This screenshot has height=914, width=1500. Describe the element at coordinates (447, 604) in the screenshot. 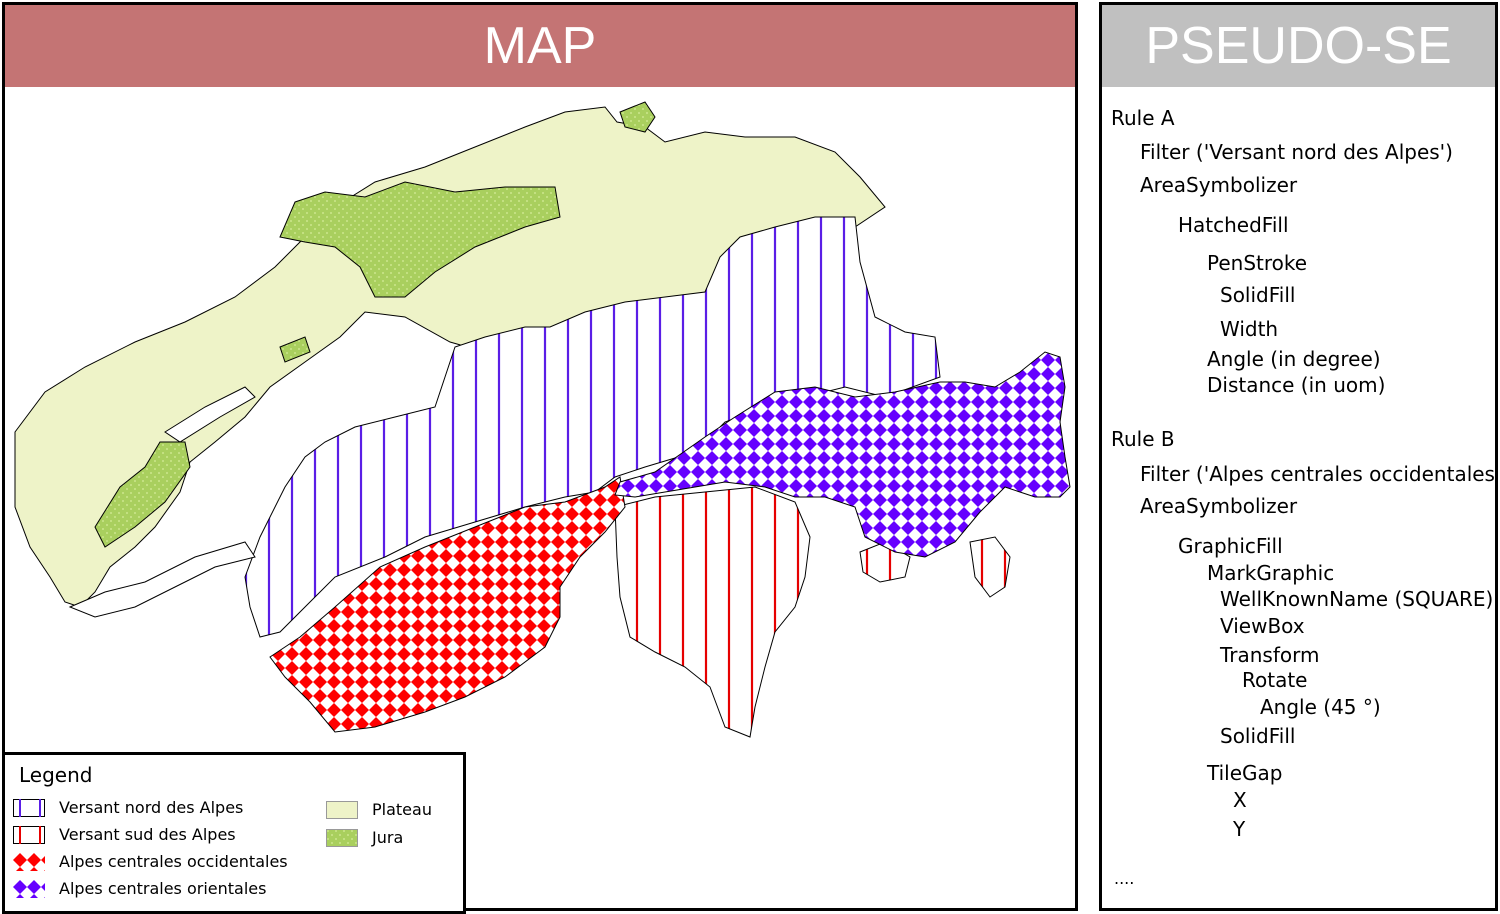

I see `alpes-centrales-occidentales-region` at that location.